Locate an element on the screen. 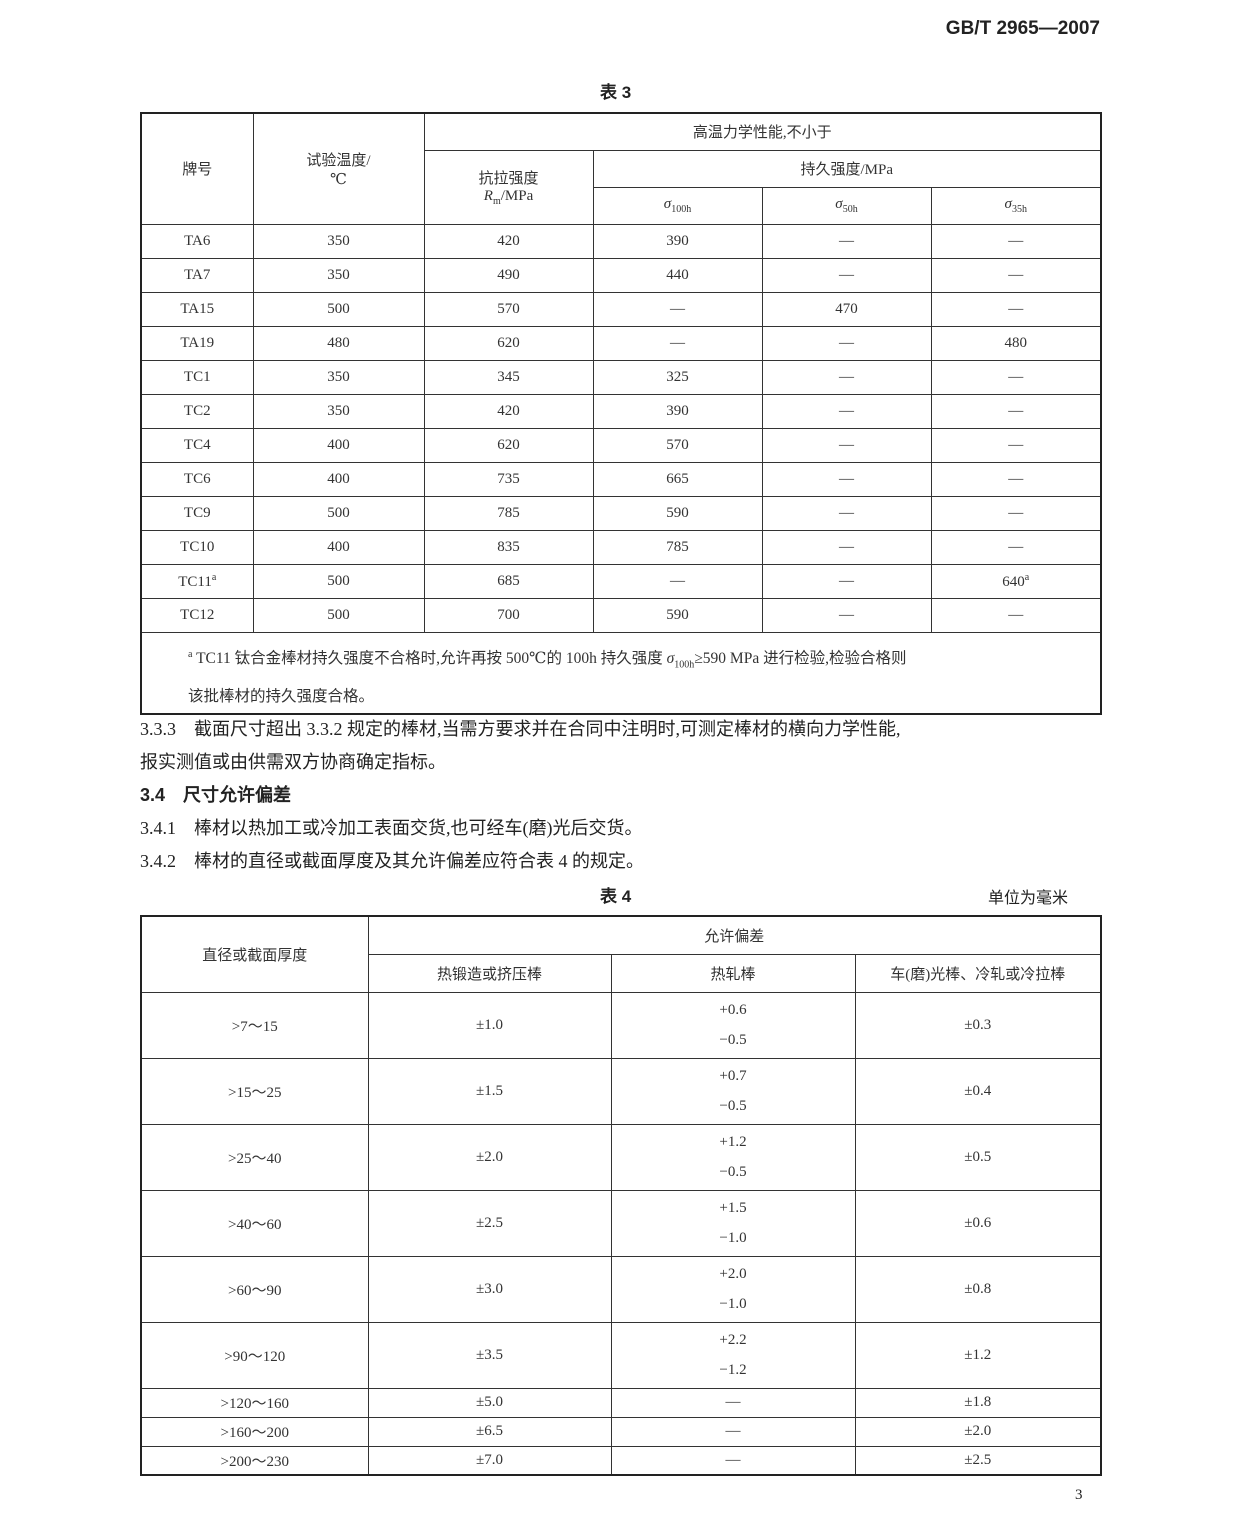 The width and height of the screenshot is (1240, 1517). table-row: >60～90 ±3.0 +2.0 −1.0 ±0.8 is located at coordinates (621, 1289).